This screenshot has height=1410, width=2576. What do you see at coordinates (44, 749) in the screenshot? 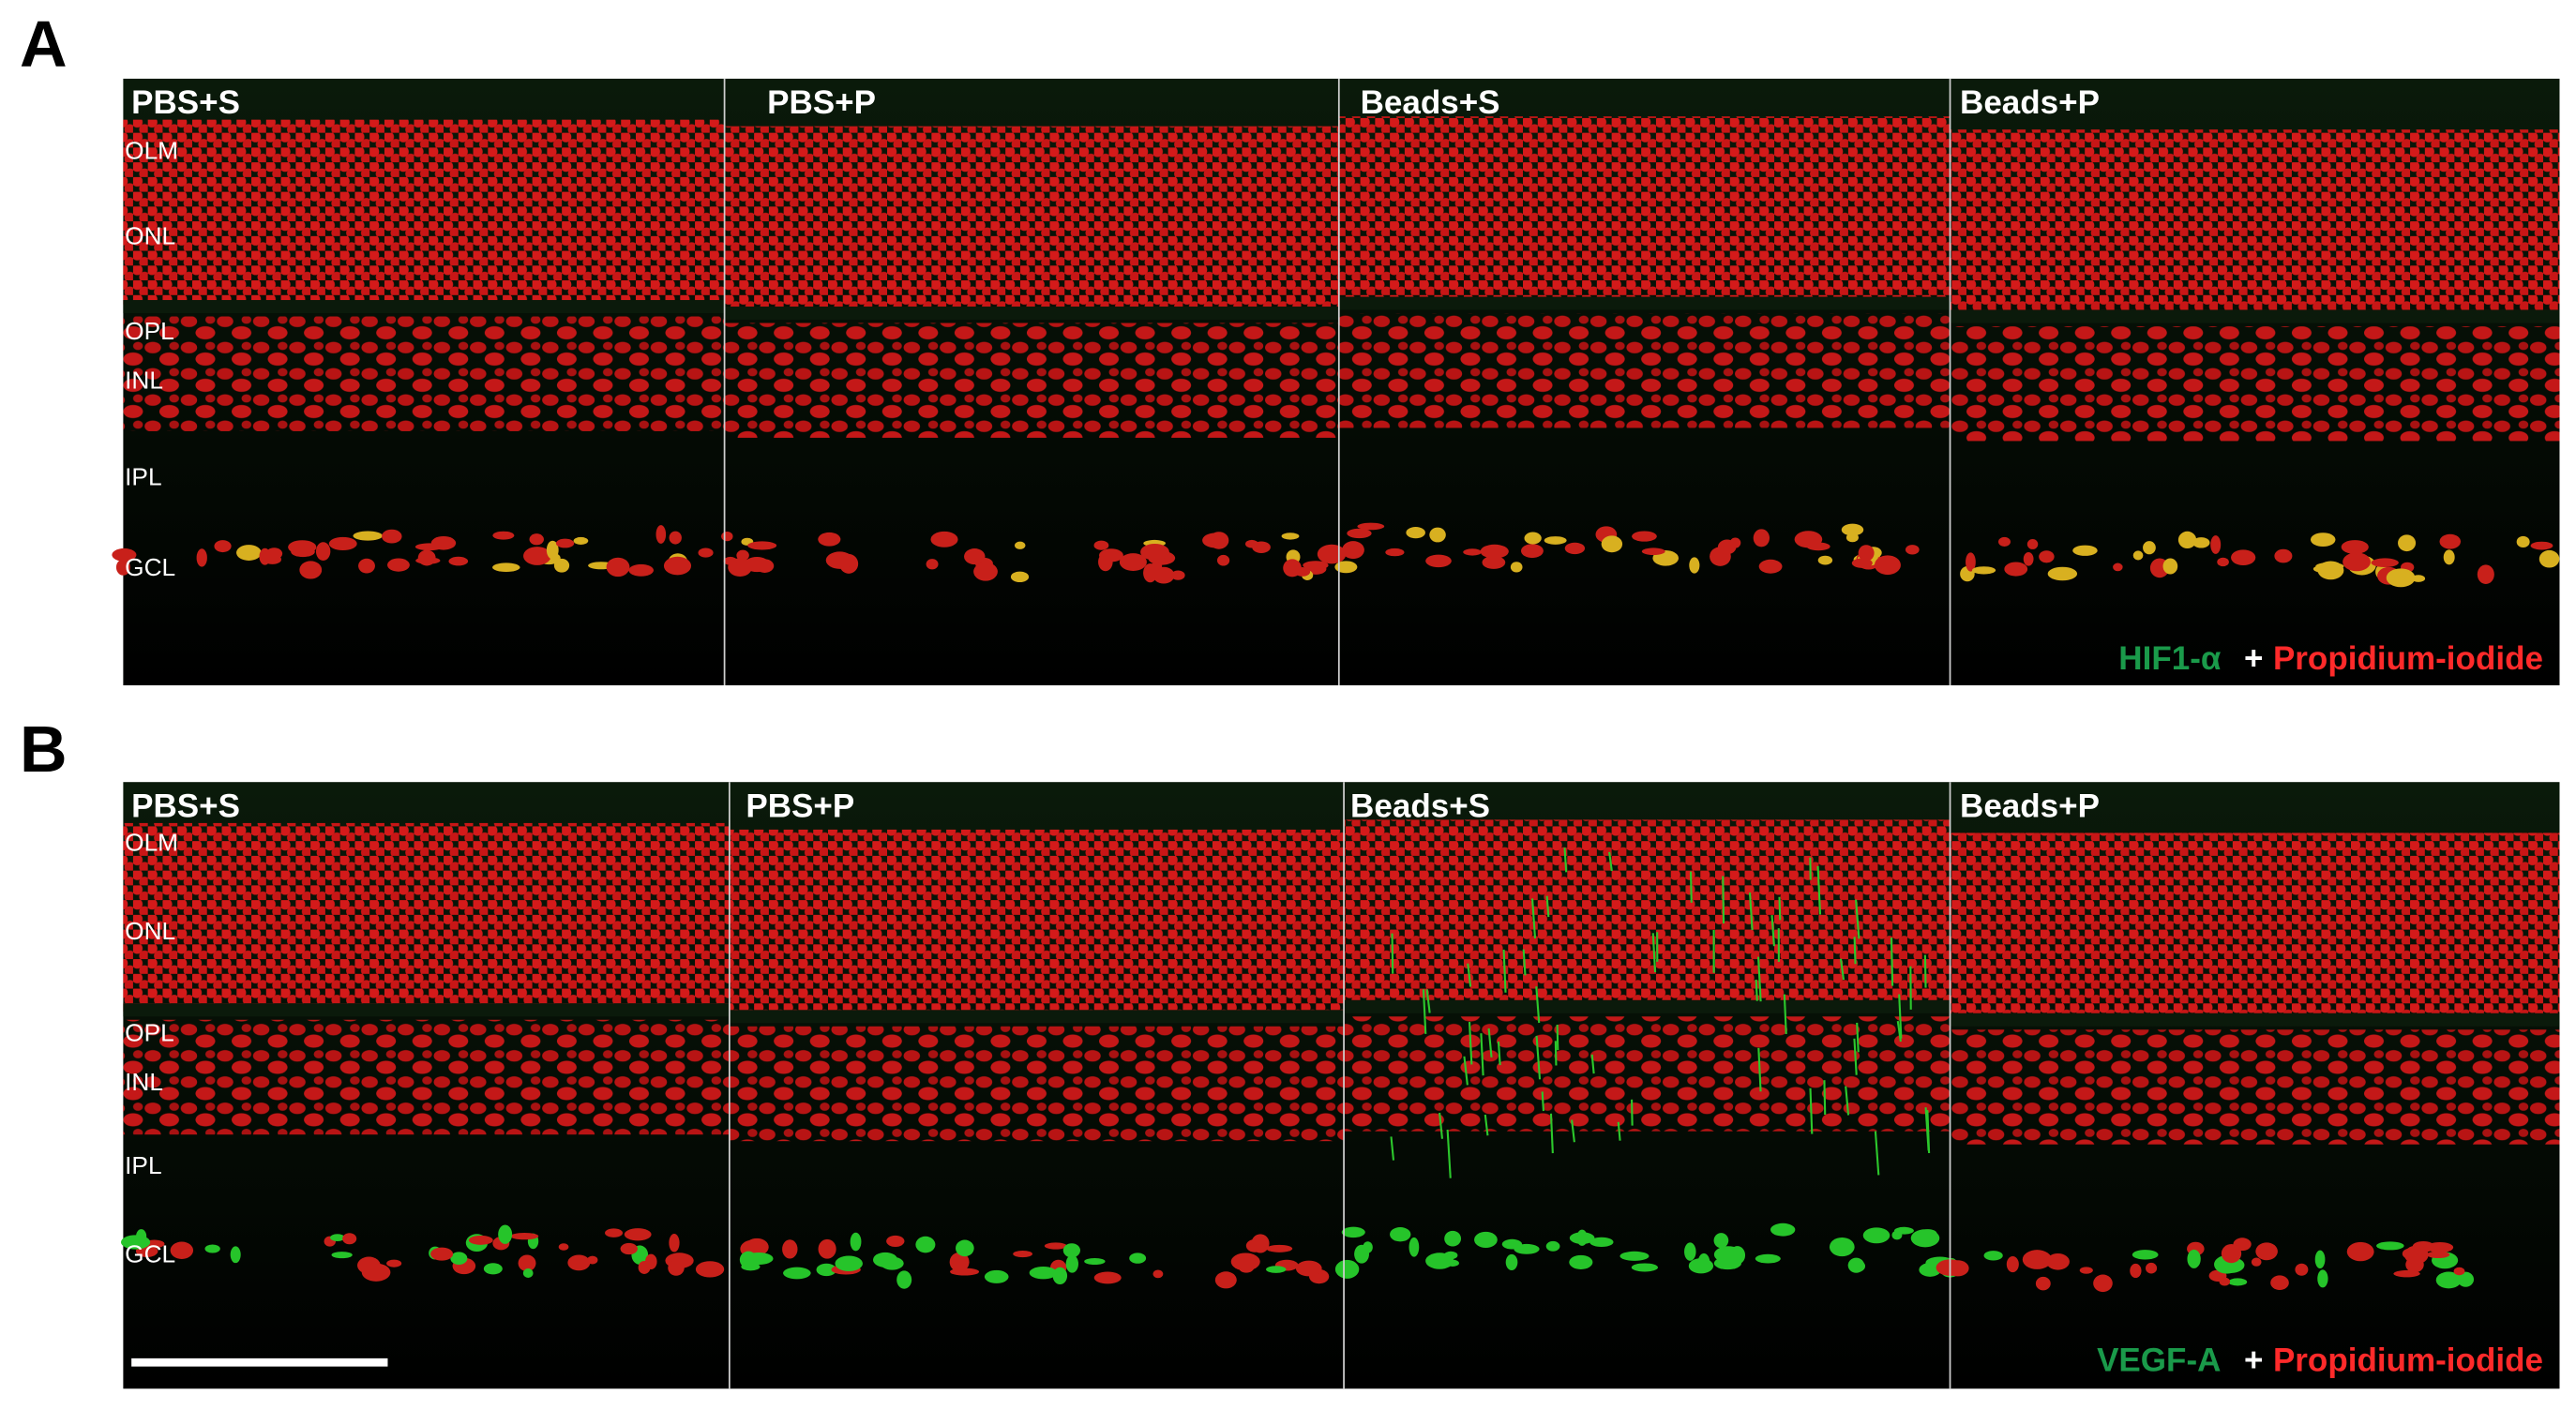
I see `panel-letter: B` at bounding box center [44, 749].